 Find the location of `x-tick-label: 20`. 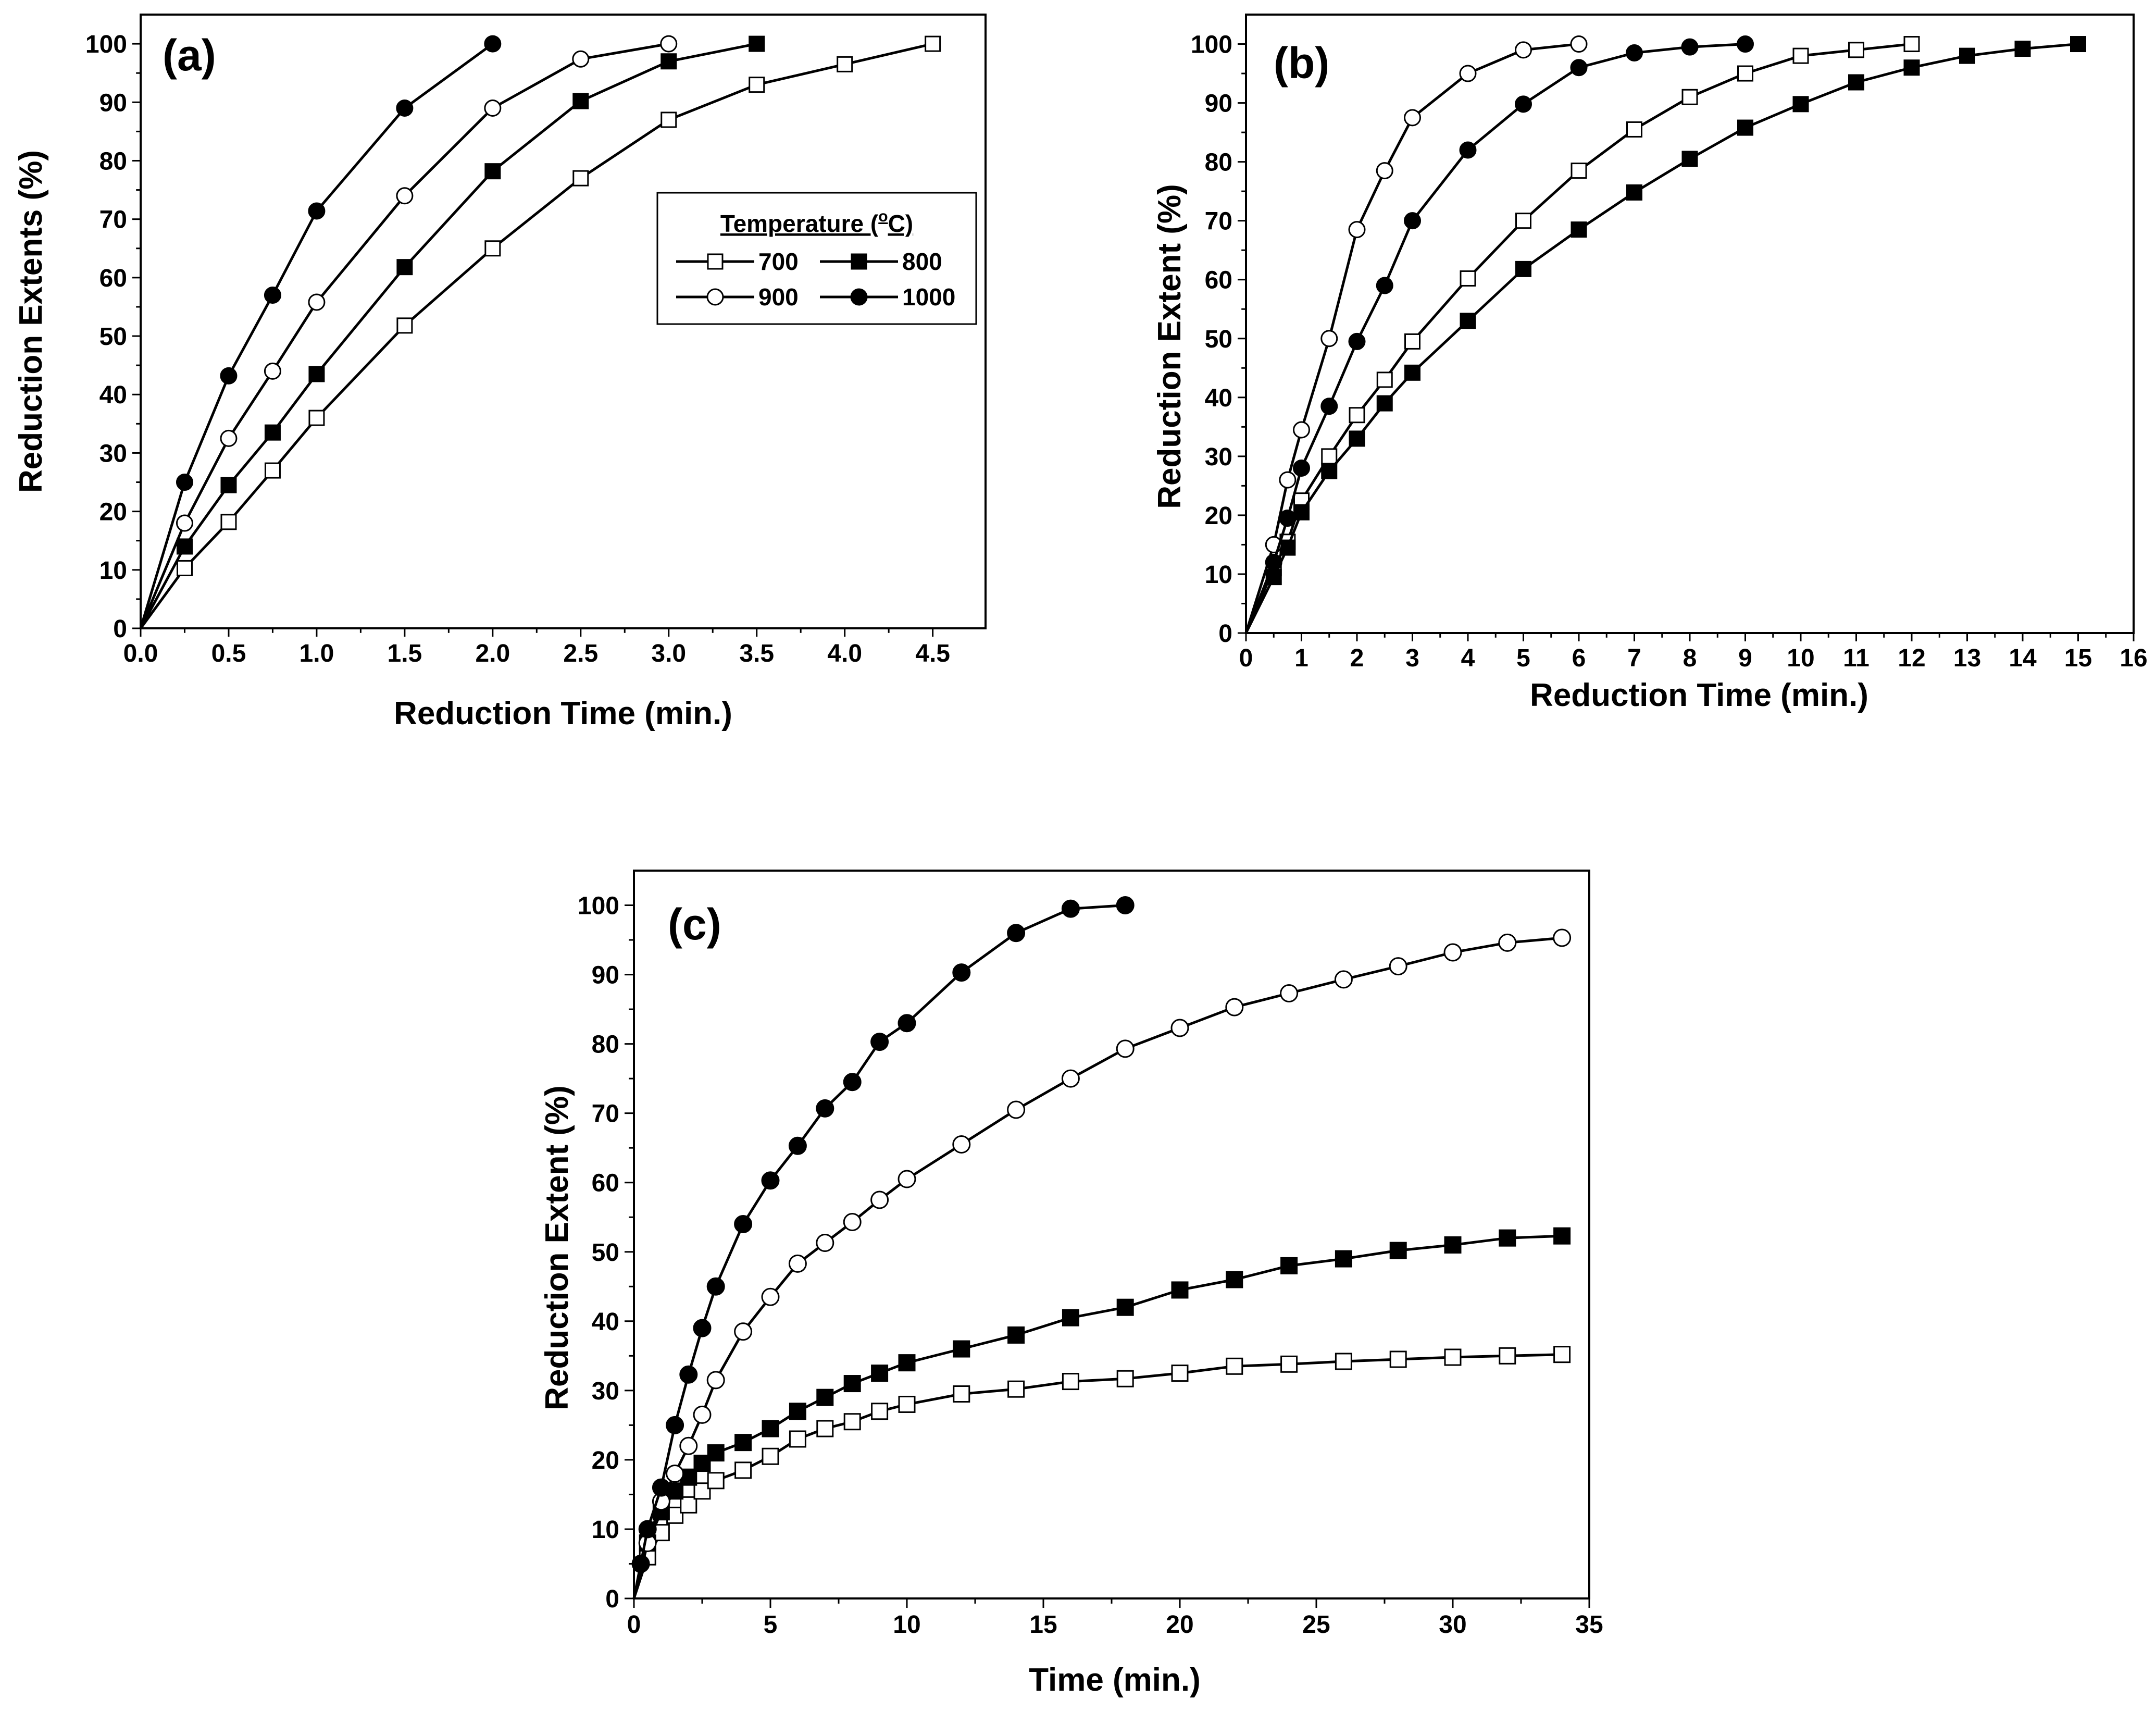

x-tick-label: 20 is located at coordinates (1179, 1625).